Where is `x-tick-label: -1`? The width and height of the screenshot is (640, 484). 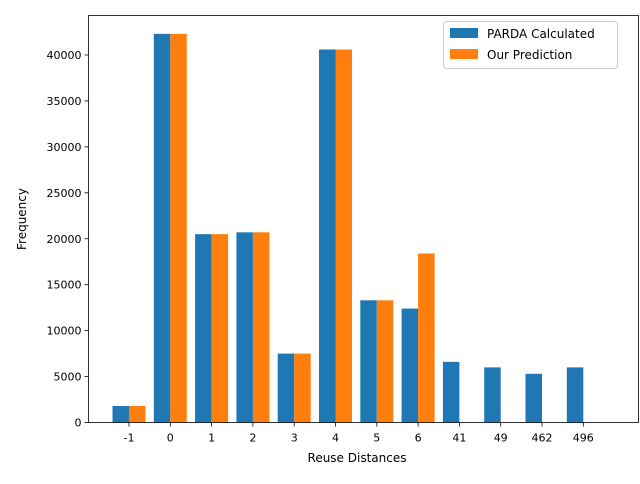
x-tick-label: -1 is located at coordinates (129, 438).